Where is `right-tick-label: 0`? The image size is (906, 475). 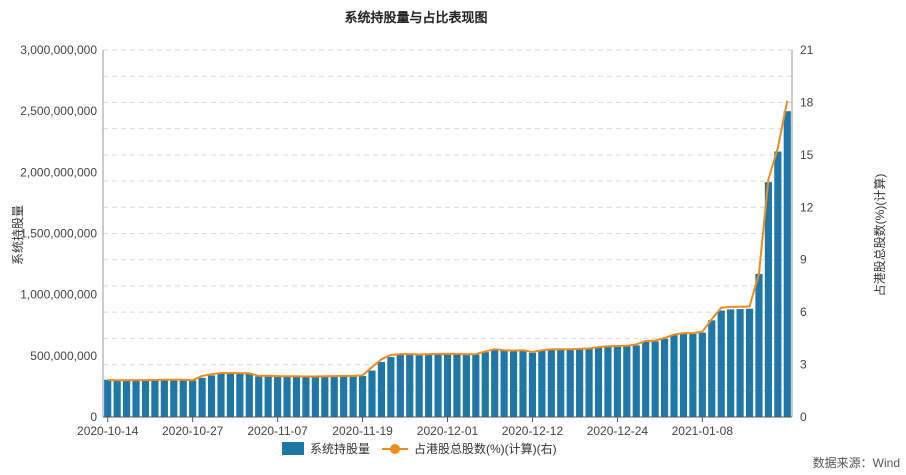
right-tick-label: 0 is located at coordinates (803, 417).